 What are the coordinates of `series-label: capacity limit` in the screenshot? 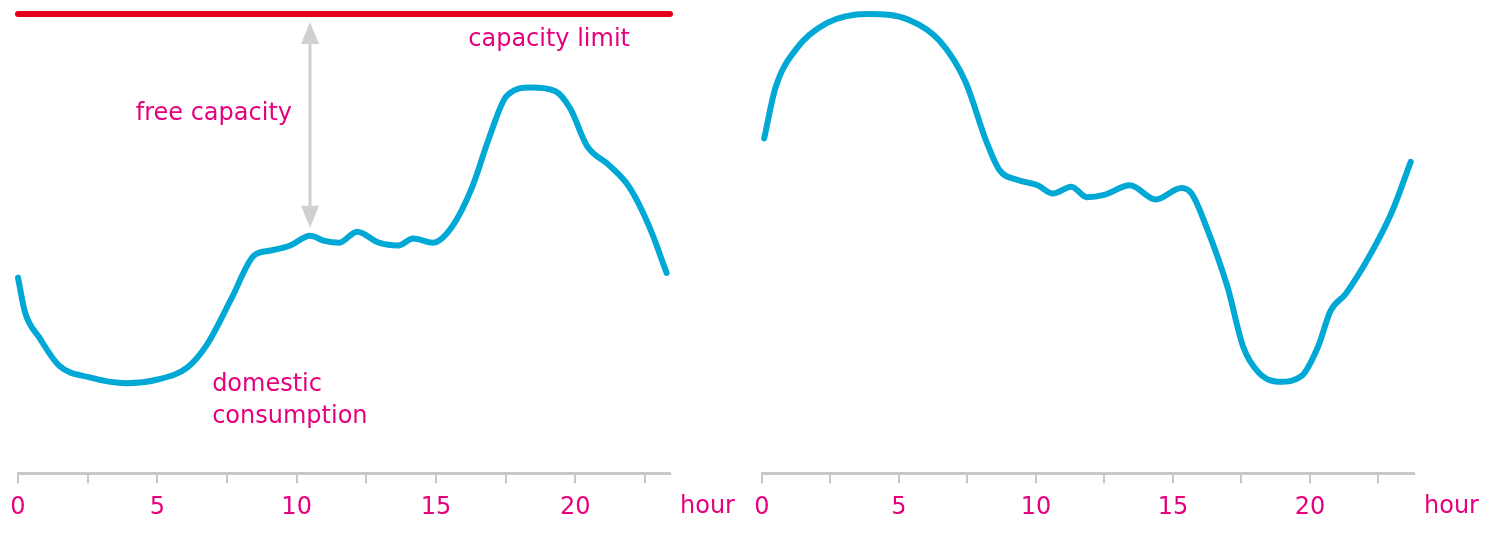 It's located at (549, 38).